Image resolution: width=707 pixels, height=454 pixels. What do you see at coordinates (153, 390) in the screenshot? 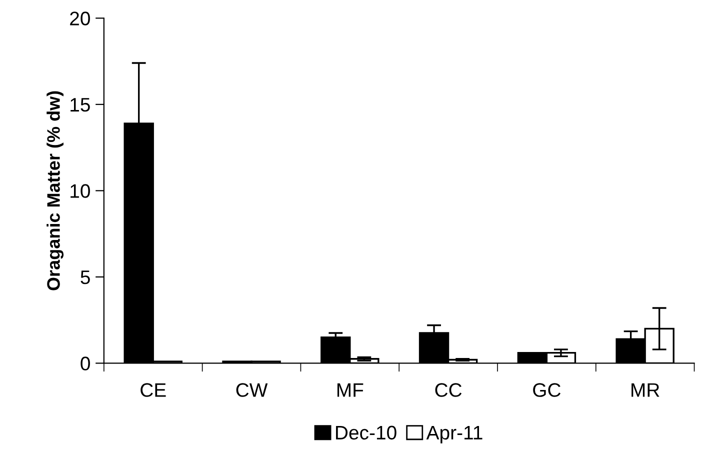
I see `x-tick-label: CE` at bounding box center [153, 390].